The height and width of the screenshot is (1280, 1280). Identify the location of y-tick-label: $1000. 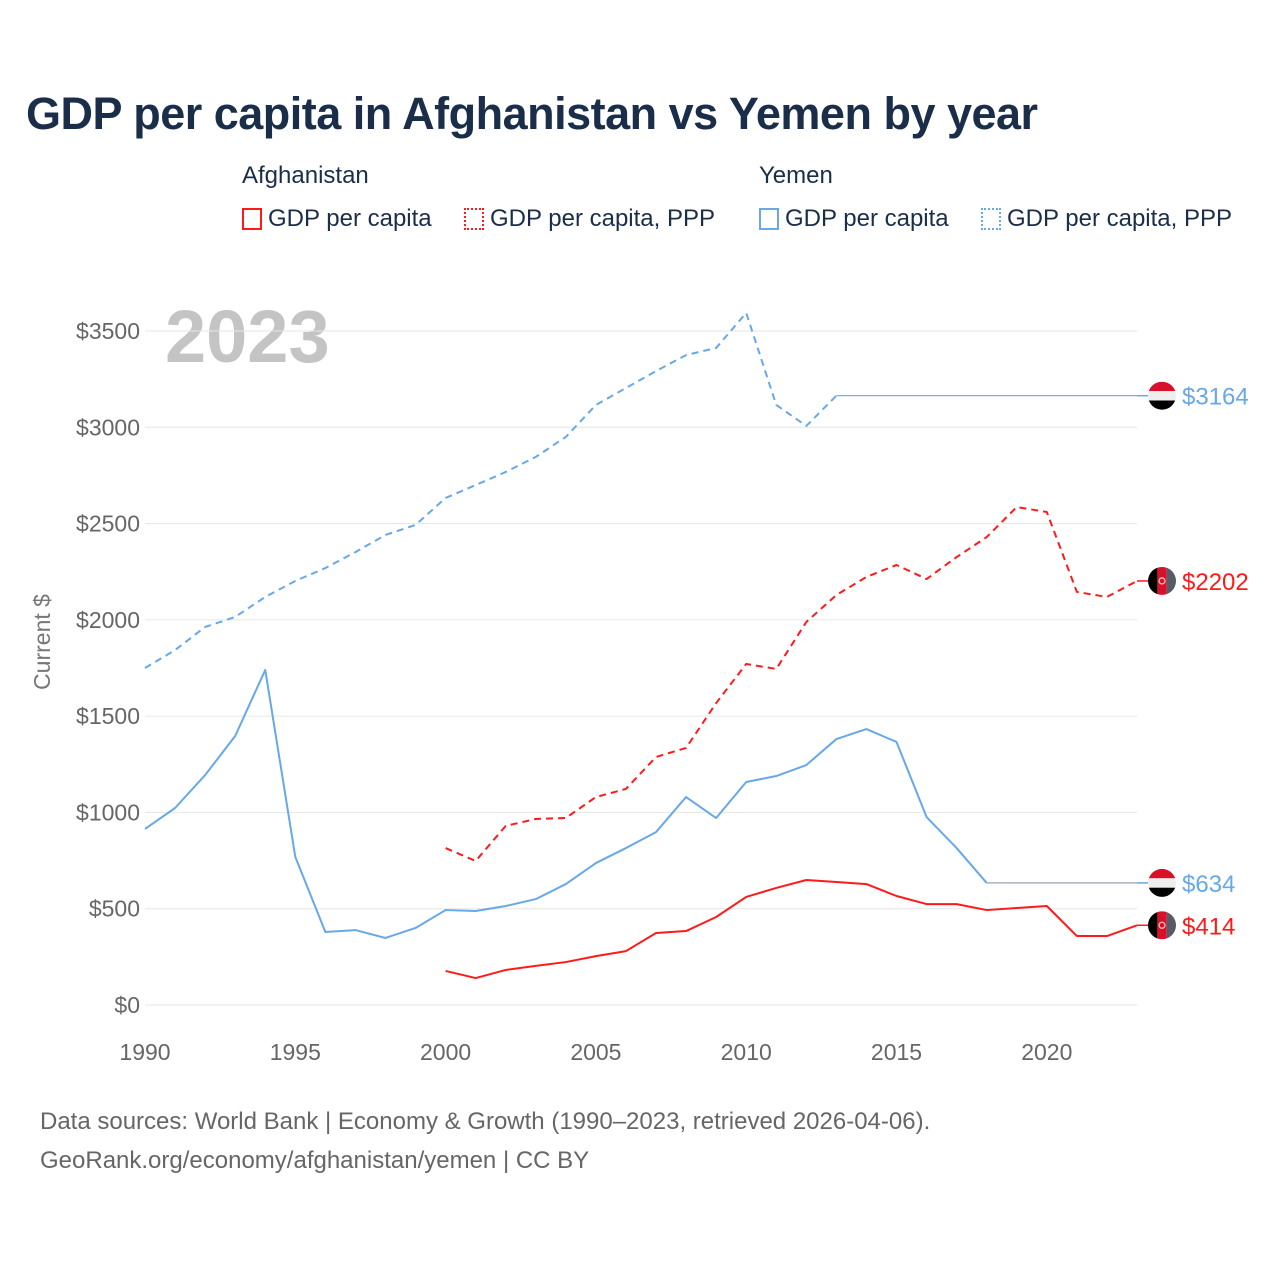
(108, 812).